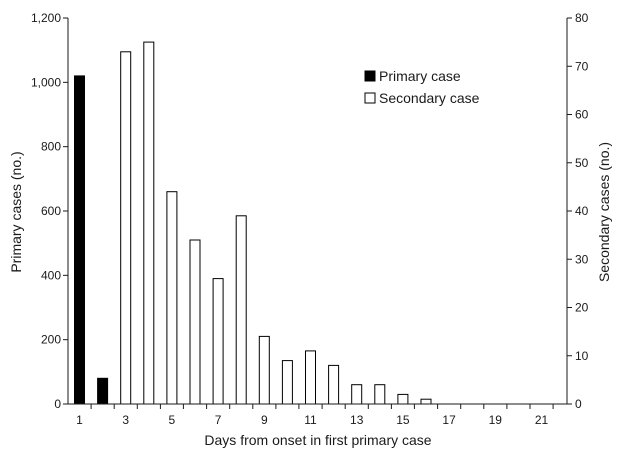 The width and height of the screenshot is (617, 451). I want to click on x-tick-label: 13, so click(357, 420).